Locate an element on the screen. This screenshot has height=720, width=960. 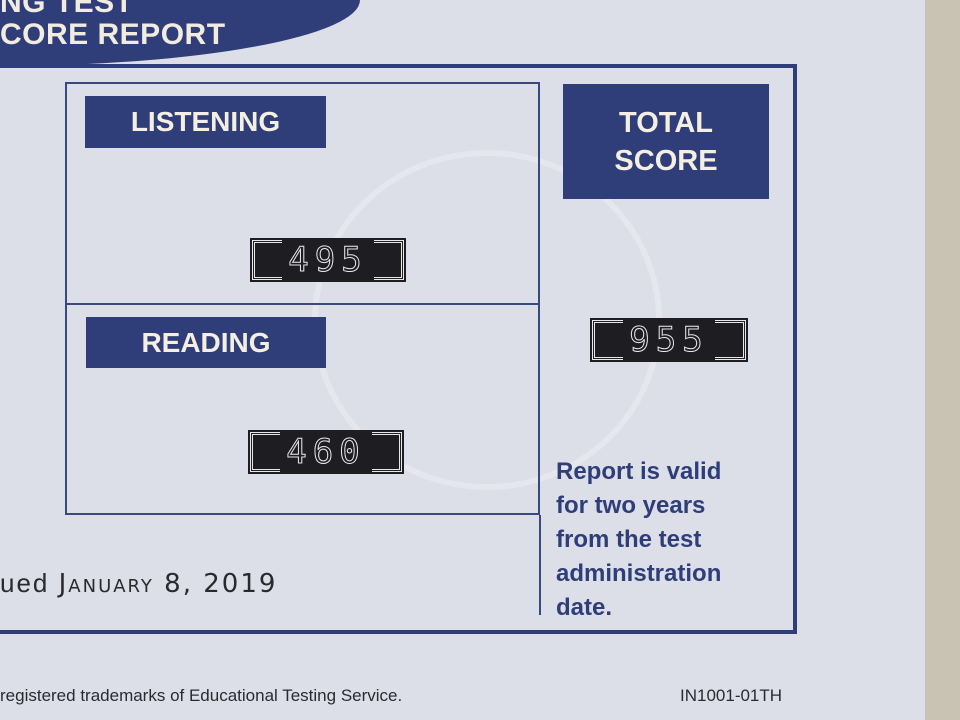
validity-line: administration is located at coordinates (639, 573).